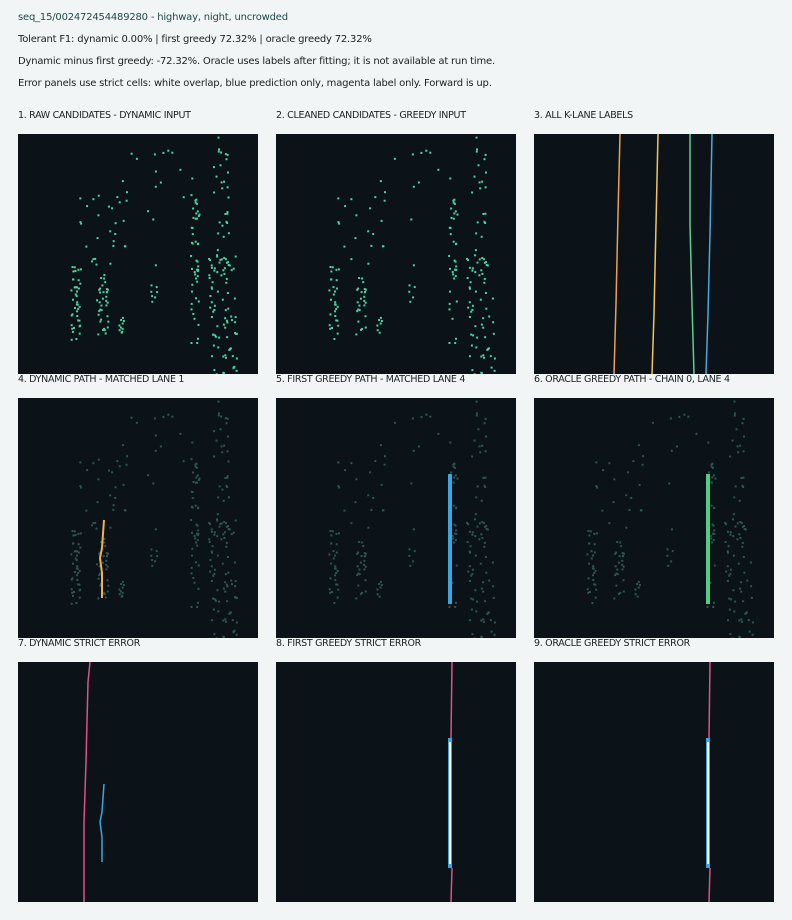 This screenshot has width=792, height=920. I want to click on oracle-greedy-error-plot, so click(708, 782).